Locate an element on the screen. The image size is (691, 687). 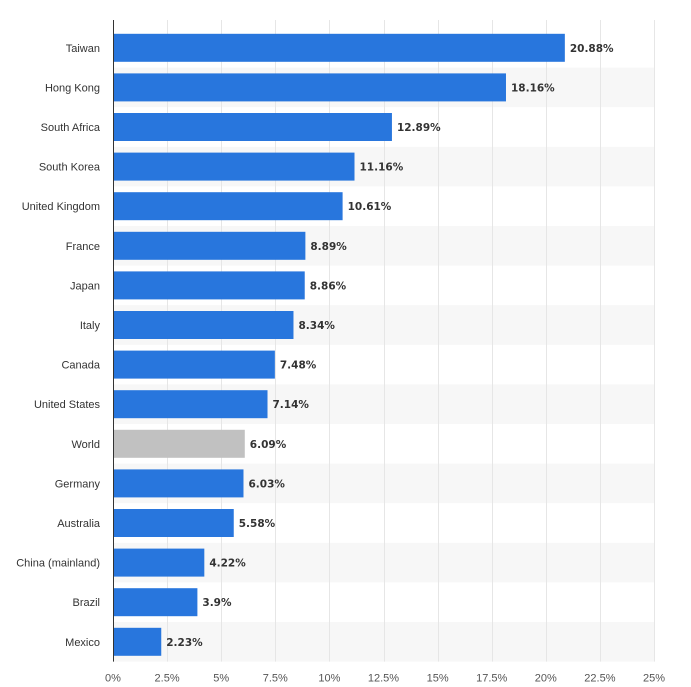
category-label: Italy is located at coordinates (90, 326).